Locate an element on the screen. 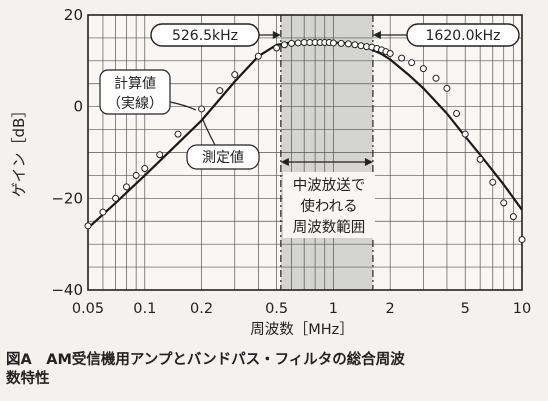  meas-label-text: 測定値 is located at coordinates (223, 158).